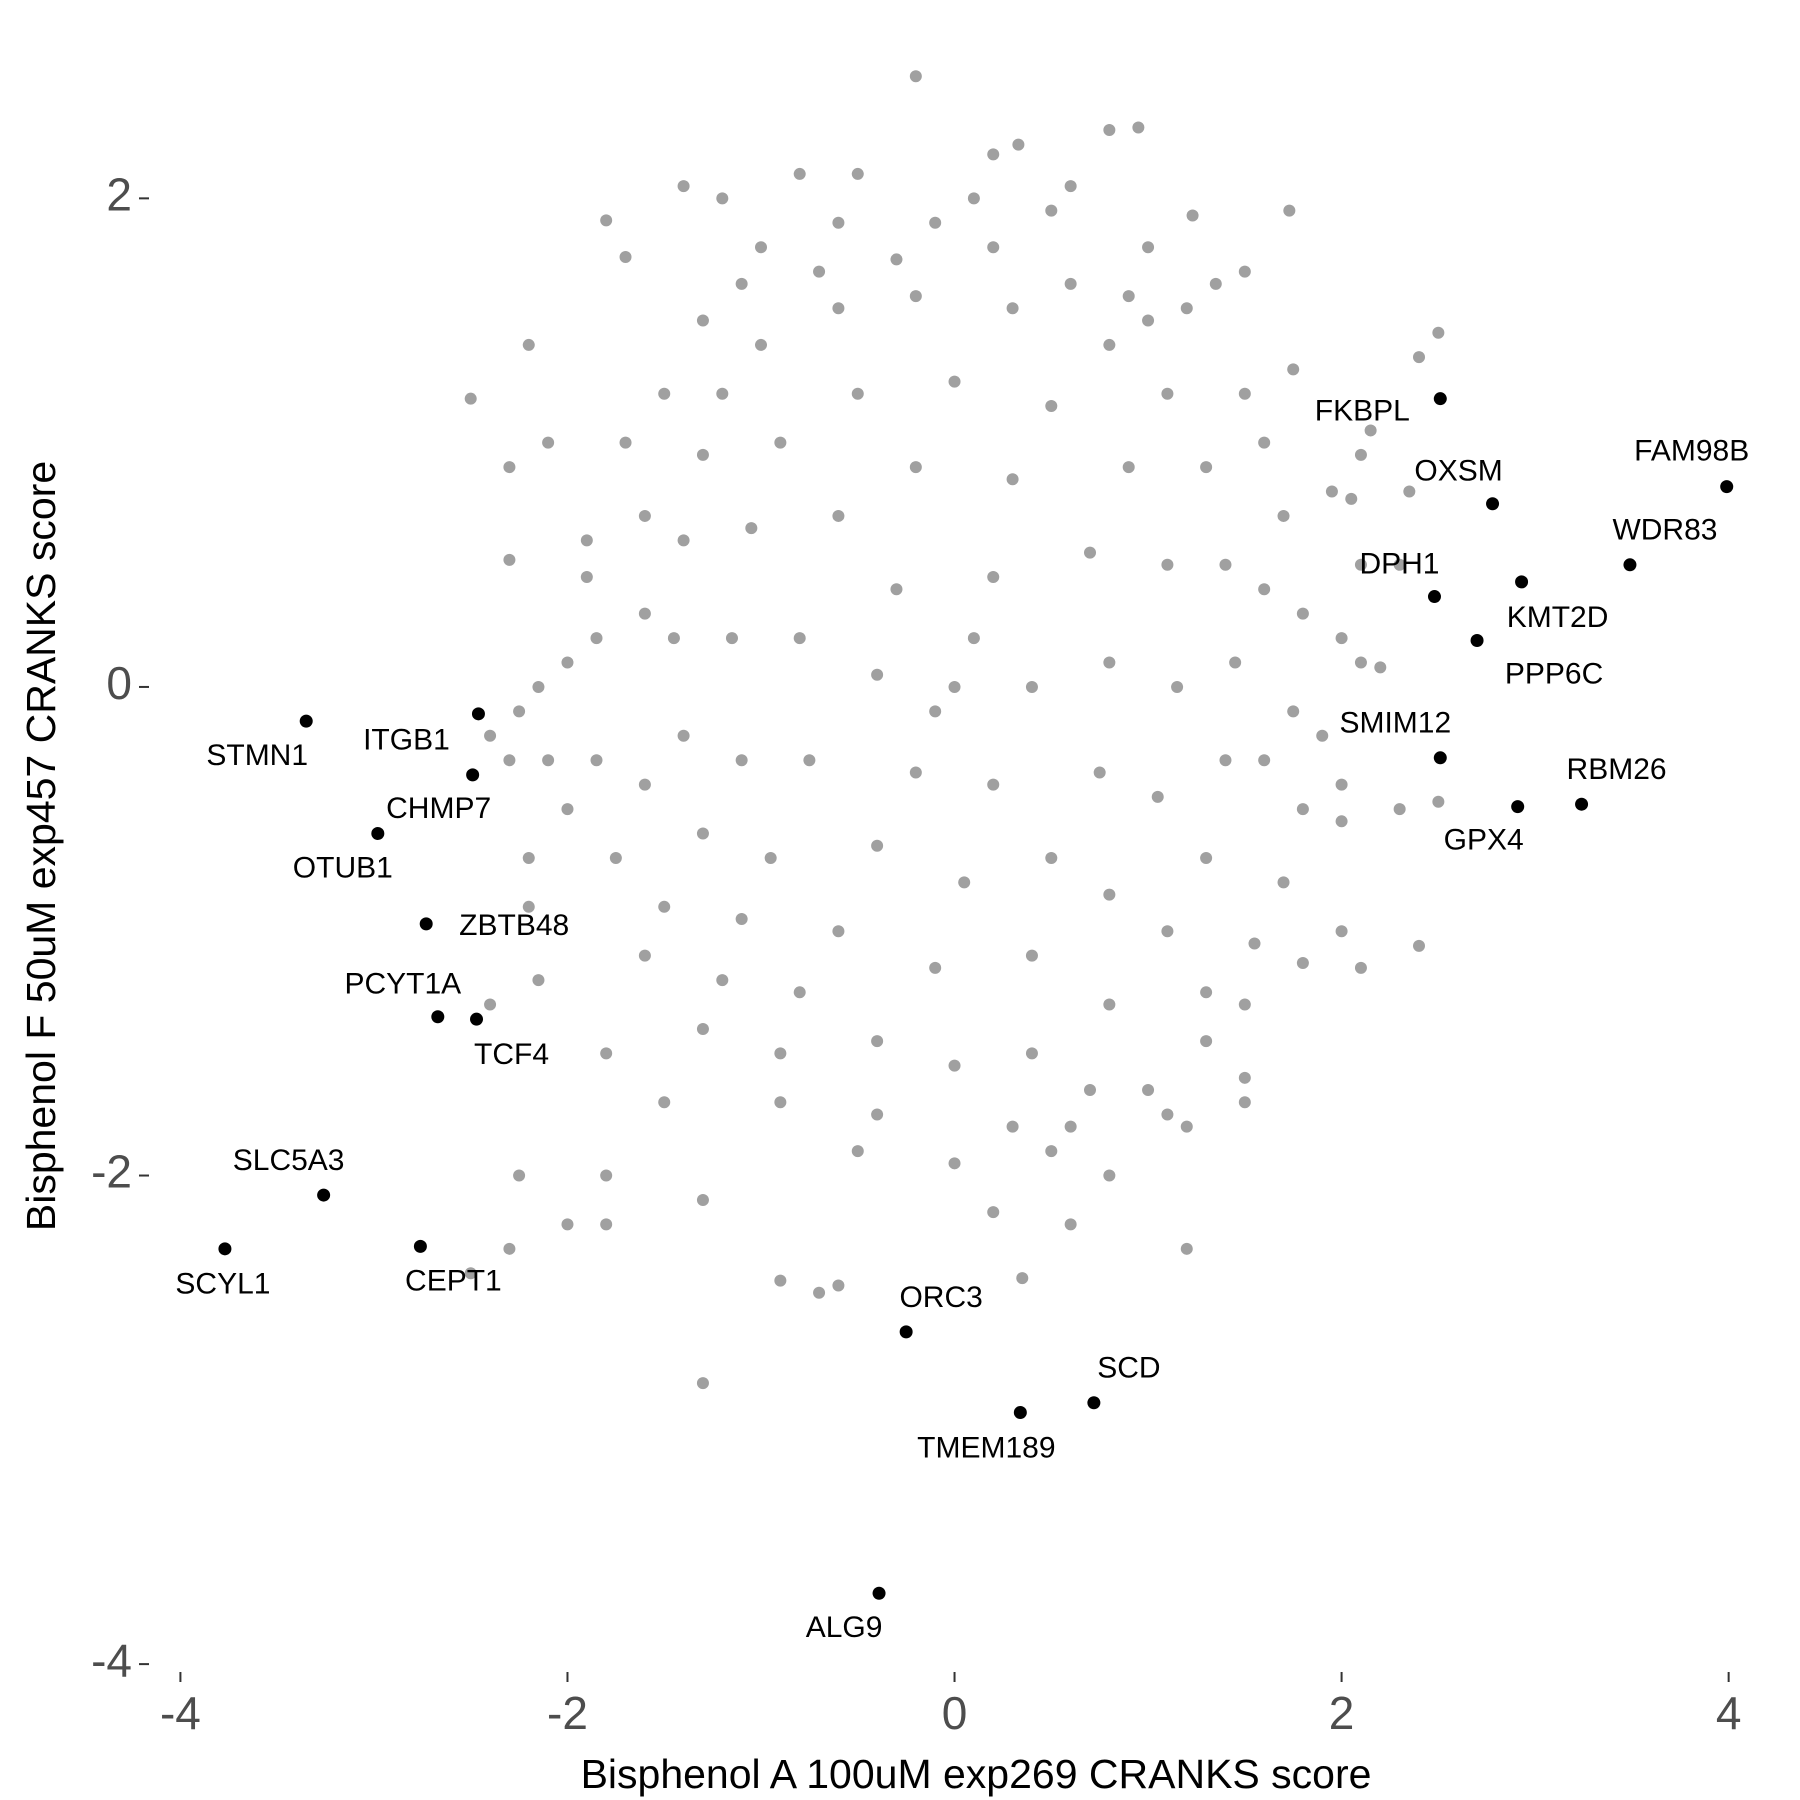  What do you see at coordinates (511, 1054) in the screenshot?
I see `point-label: TCF4` at bounding box center [511, 1054].